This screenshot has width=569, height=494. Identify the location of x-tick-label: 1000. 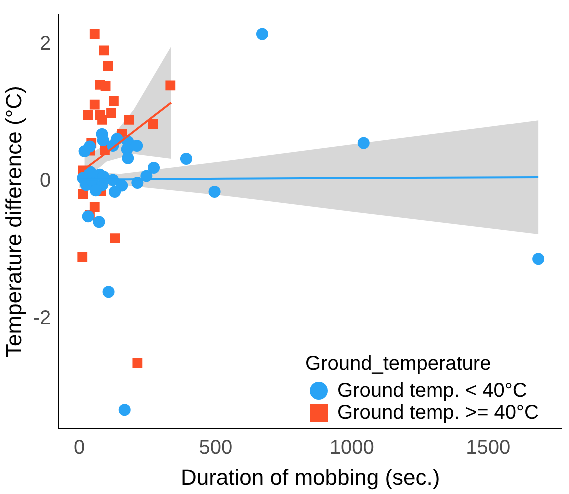
(352, 448).